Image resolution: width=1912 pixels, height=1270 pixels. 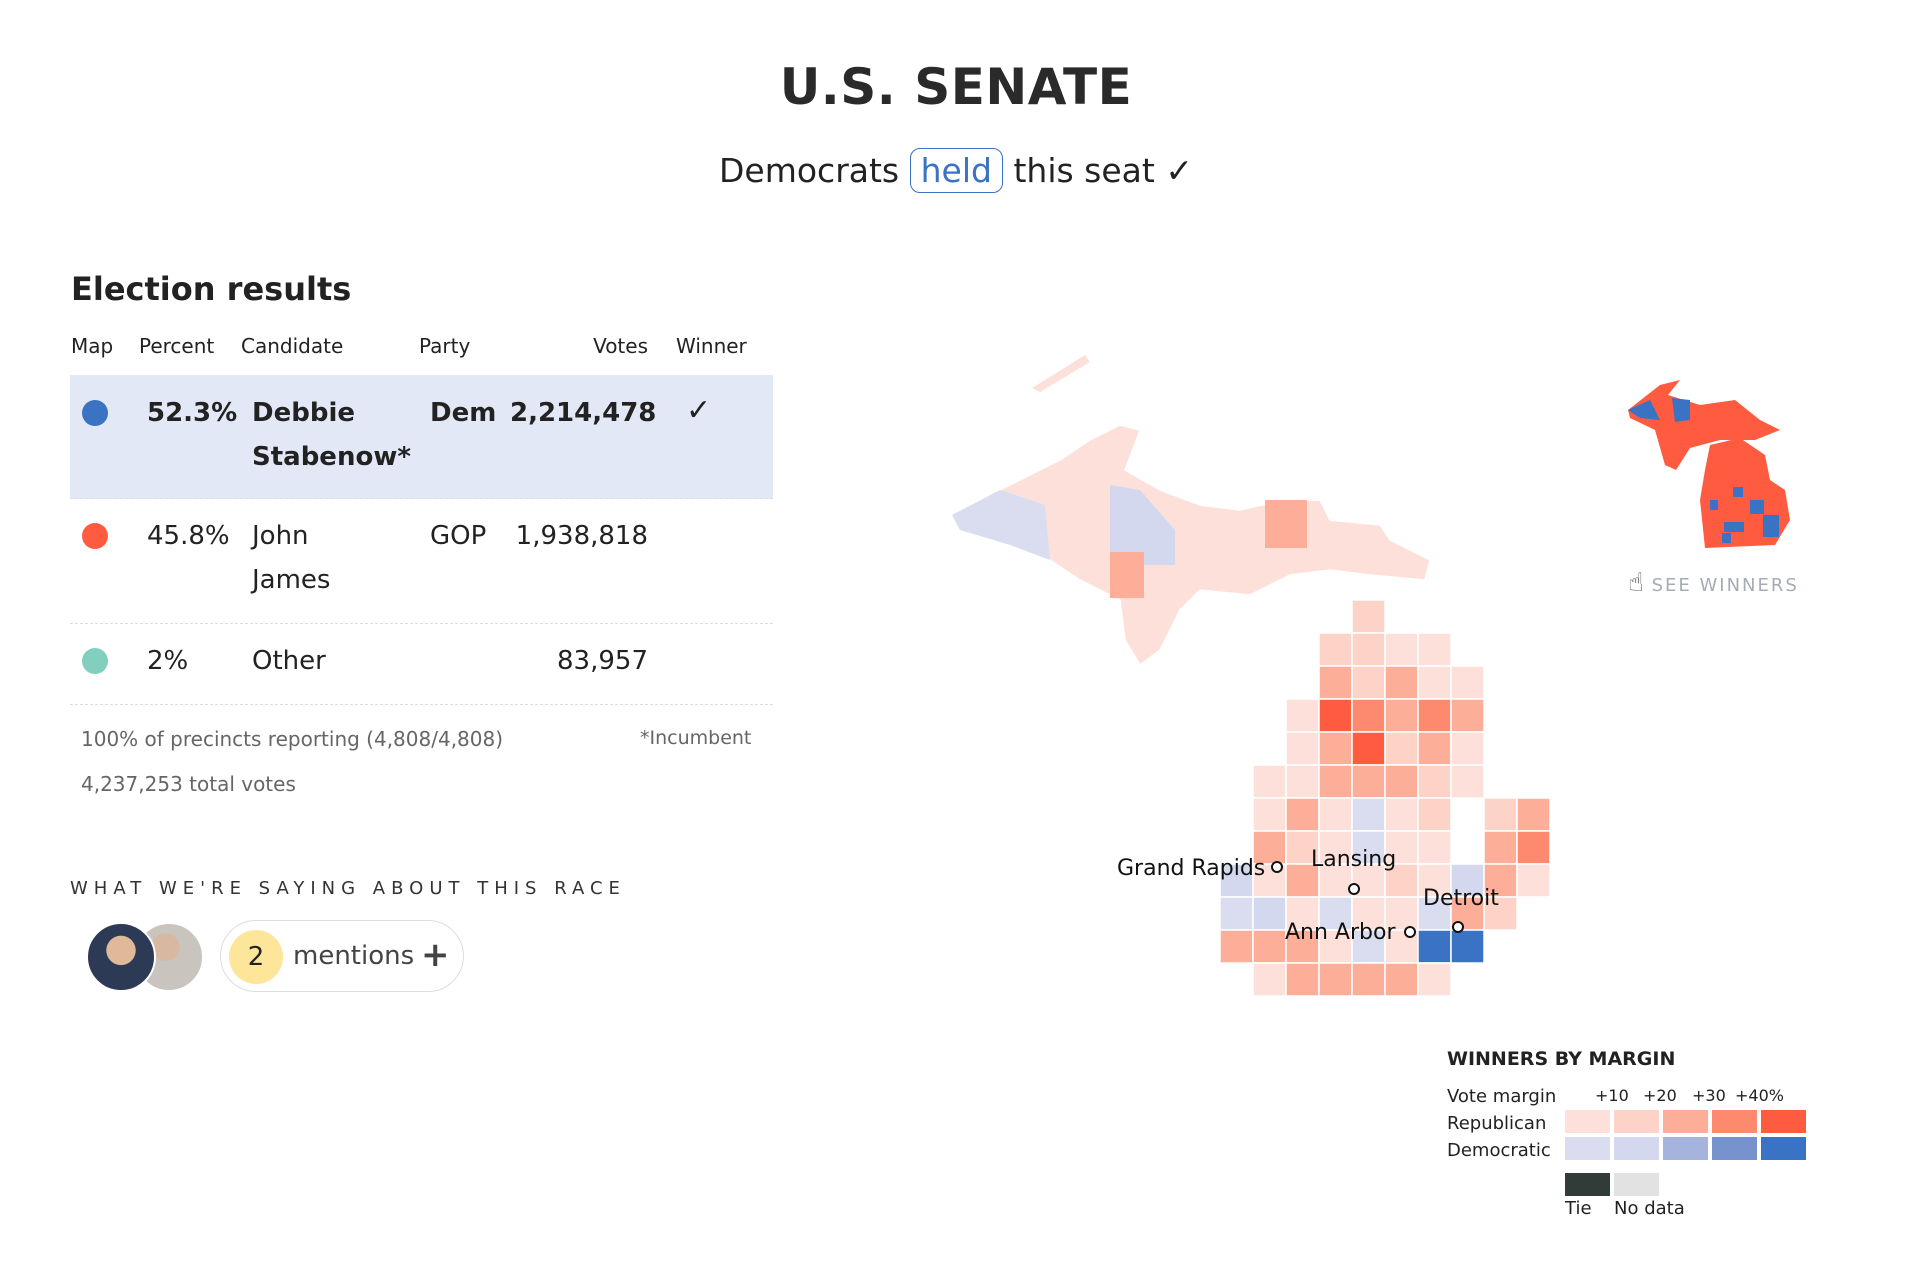 What do you see at coordinates (463, 413) in the screenshot?
I see `party: Dem` at bounding box center [463, 413].